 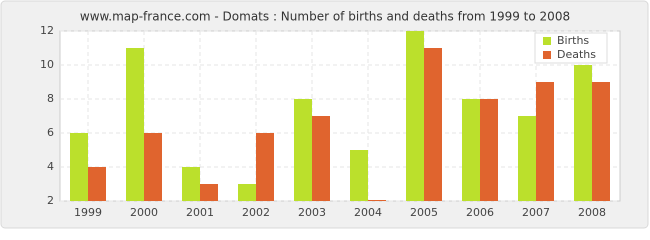 I want to click on x-tick-label: 2001, so click(x=200, y=212).